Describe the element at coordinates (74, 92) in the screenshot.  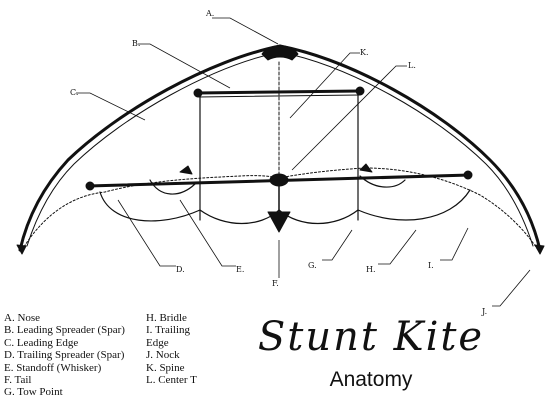
I see `callout-c: C.` at that location.